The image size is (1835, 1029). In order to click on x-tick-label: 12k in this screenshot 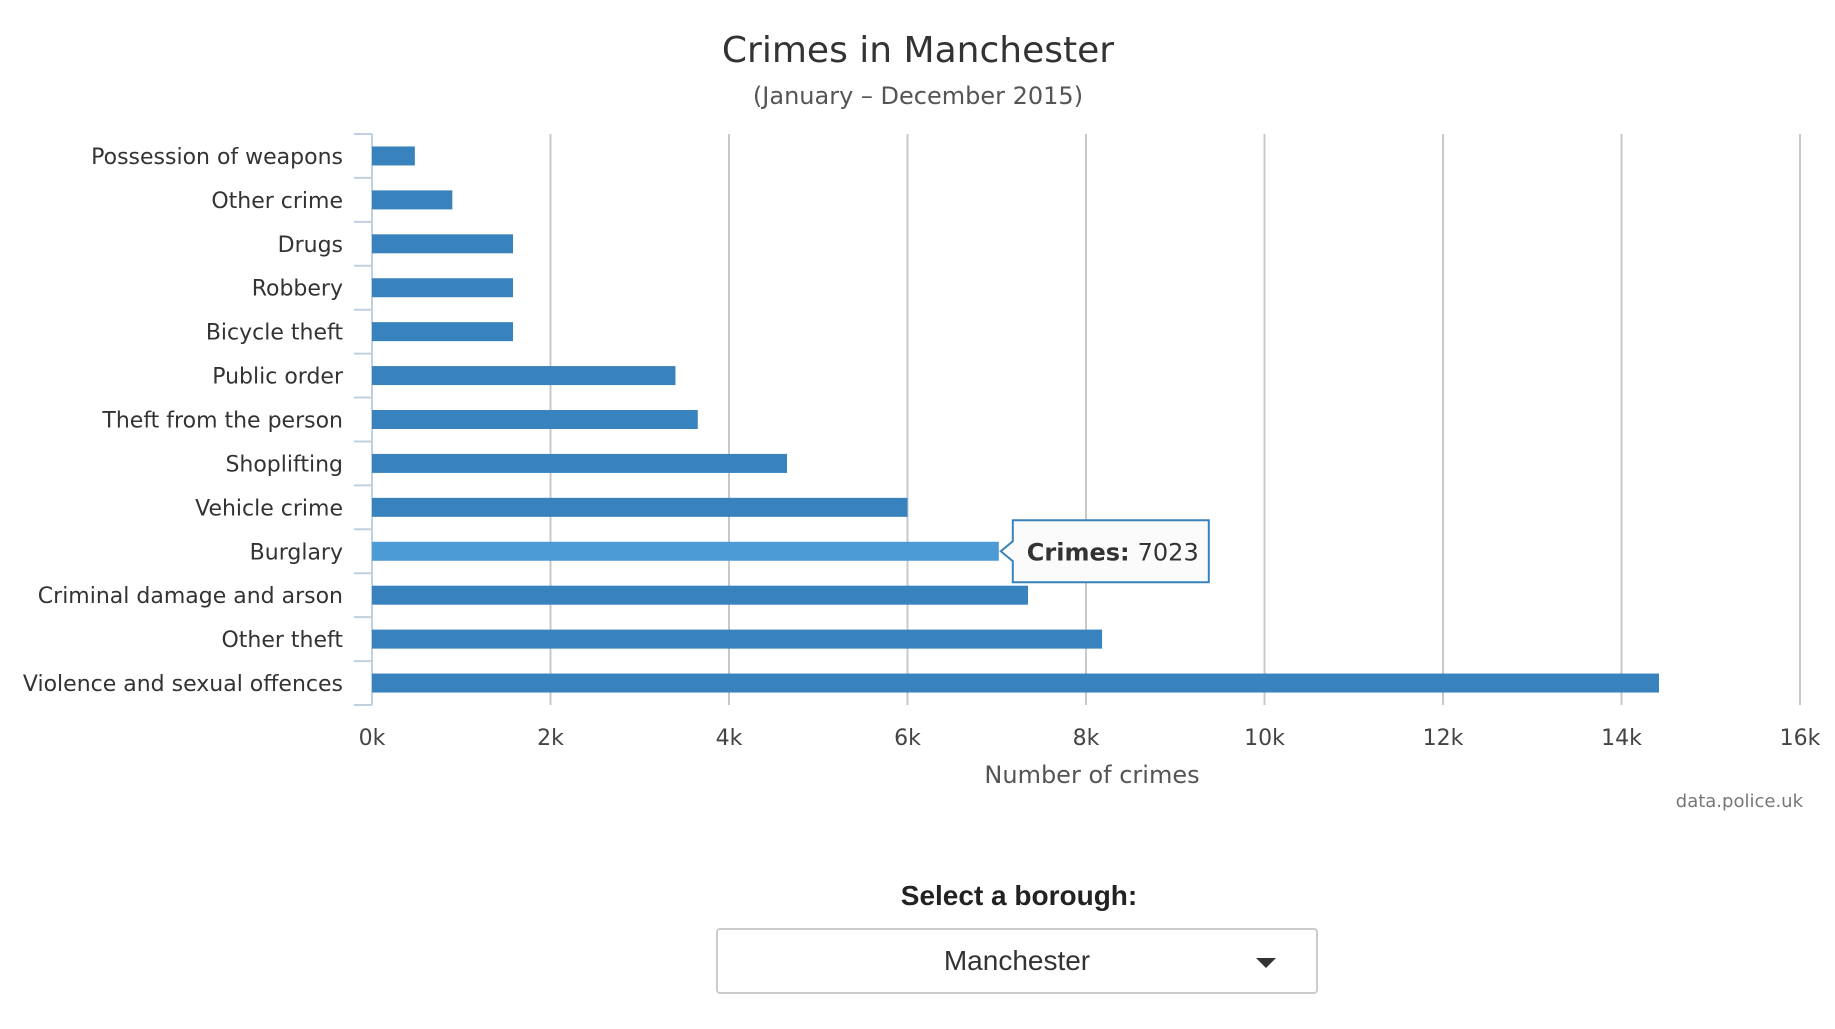, I will do `click(1443, 738)`.